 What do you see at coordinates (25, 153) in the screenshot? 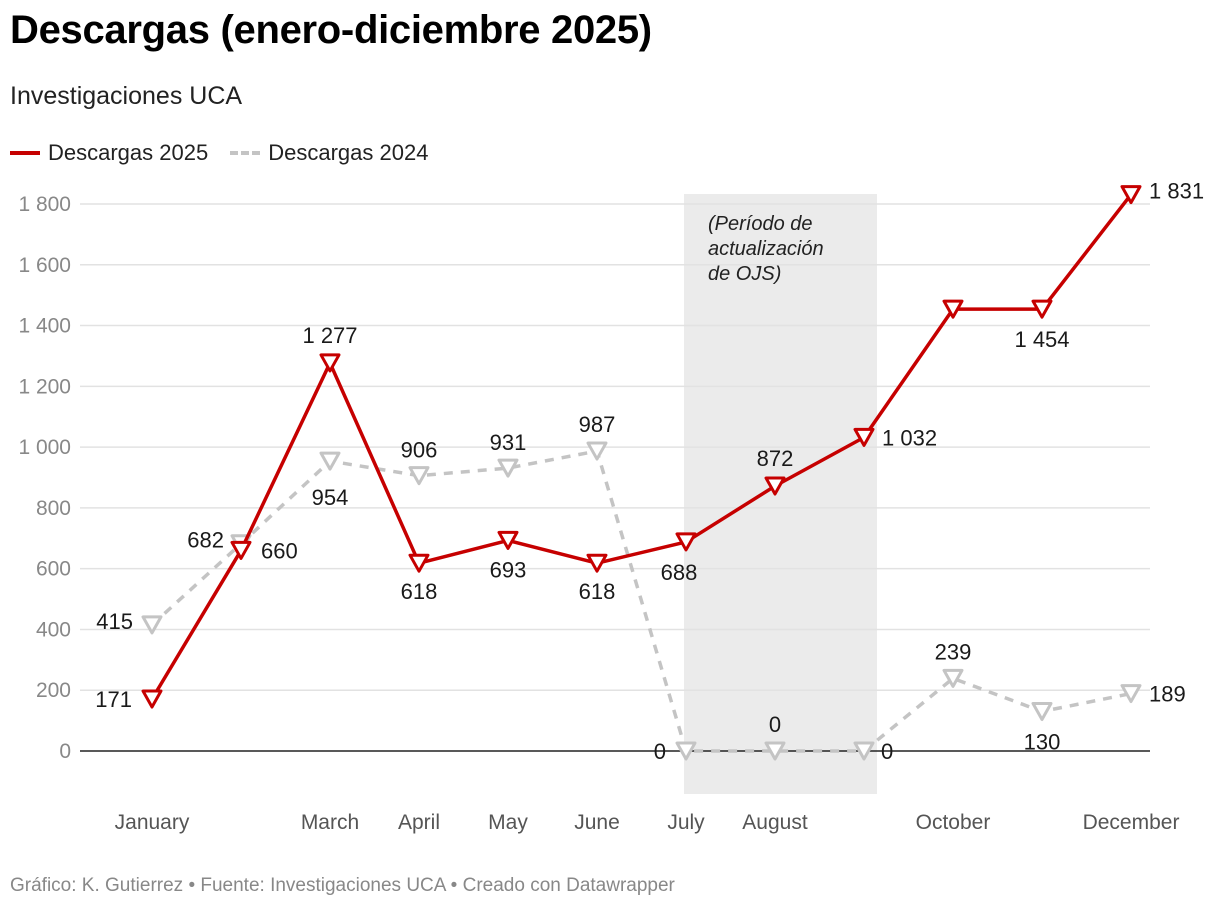
I see `legend-swatch-2025` at bounding box center [25, 153].